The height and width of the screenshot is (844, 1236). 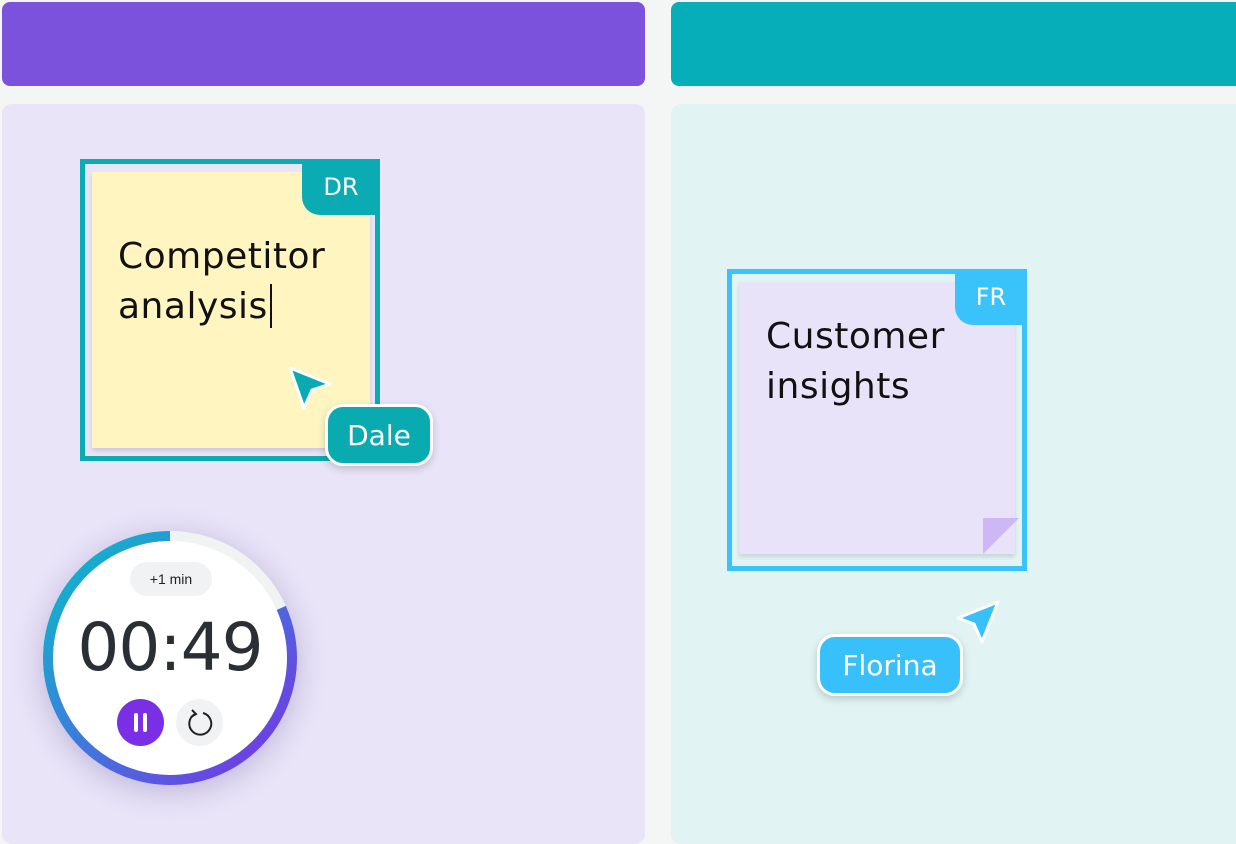 What do you see at coordinates (379, 435) in the screenshot?
I see `collaborator-name-tag: Dale` at bounding box center [379, 435].